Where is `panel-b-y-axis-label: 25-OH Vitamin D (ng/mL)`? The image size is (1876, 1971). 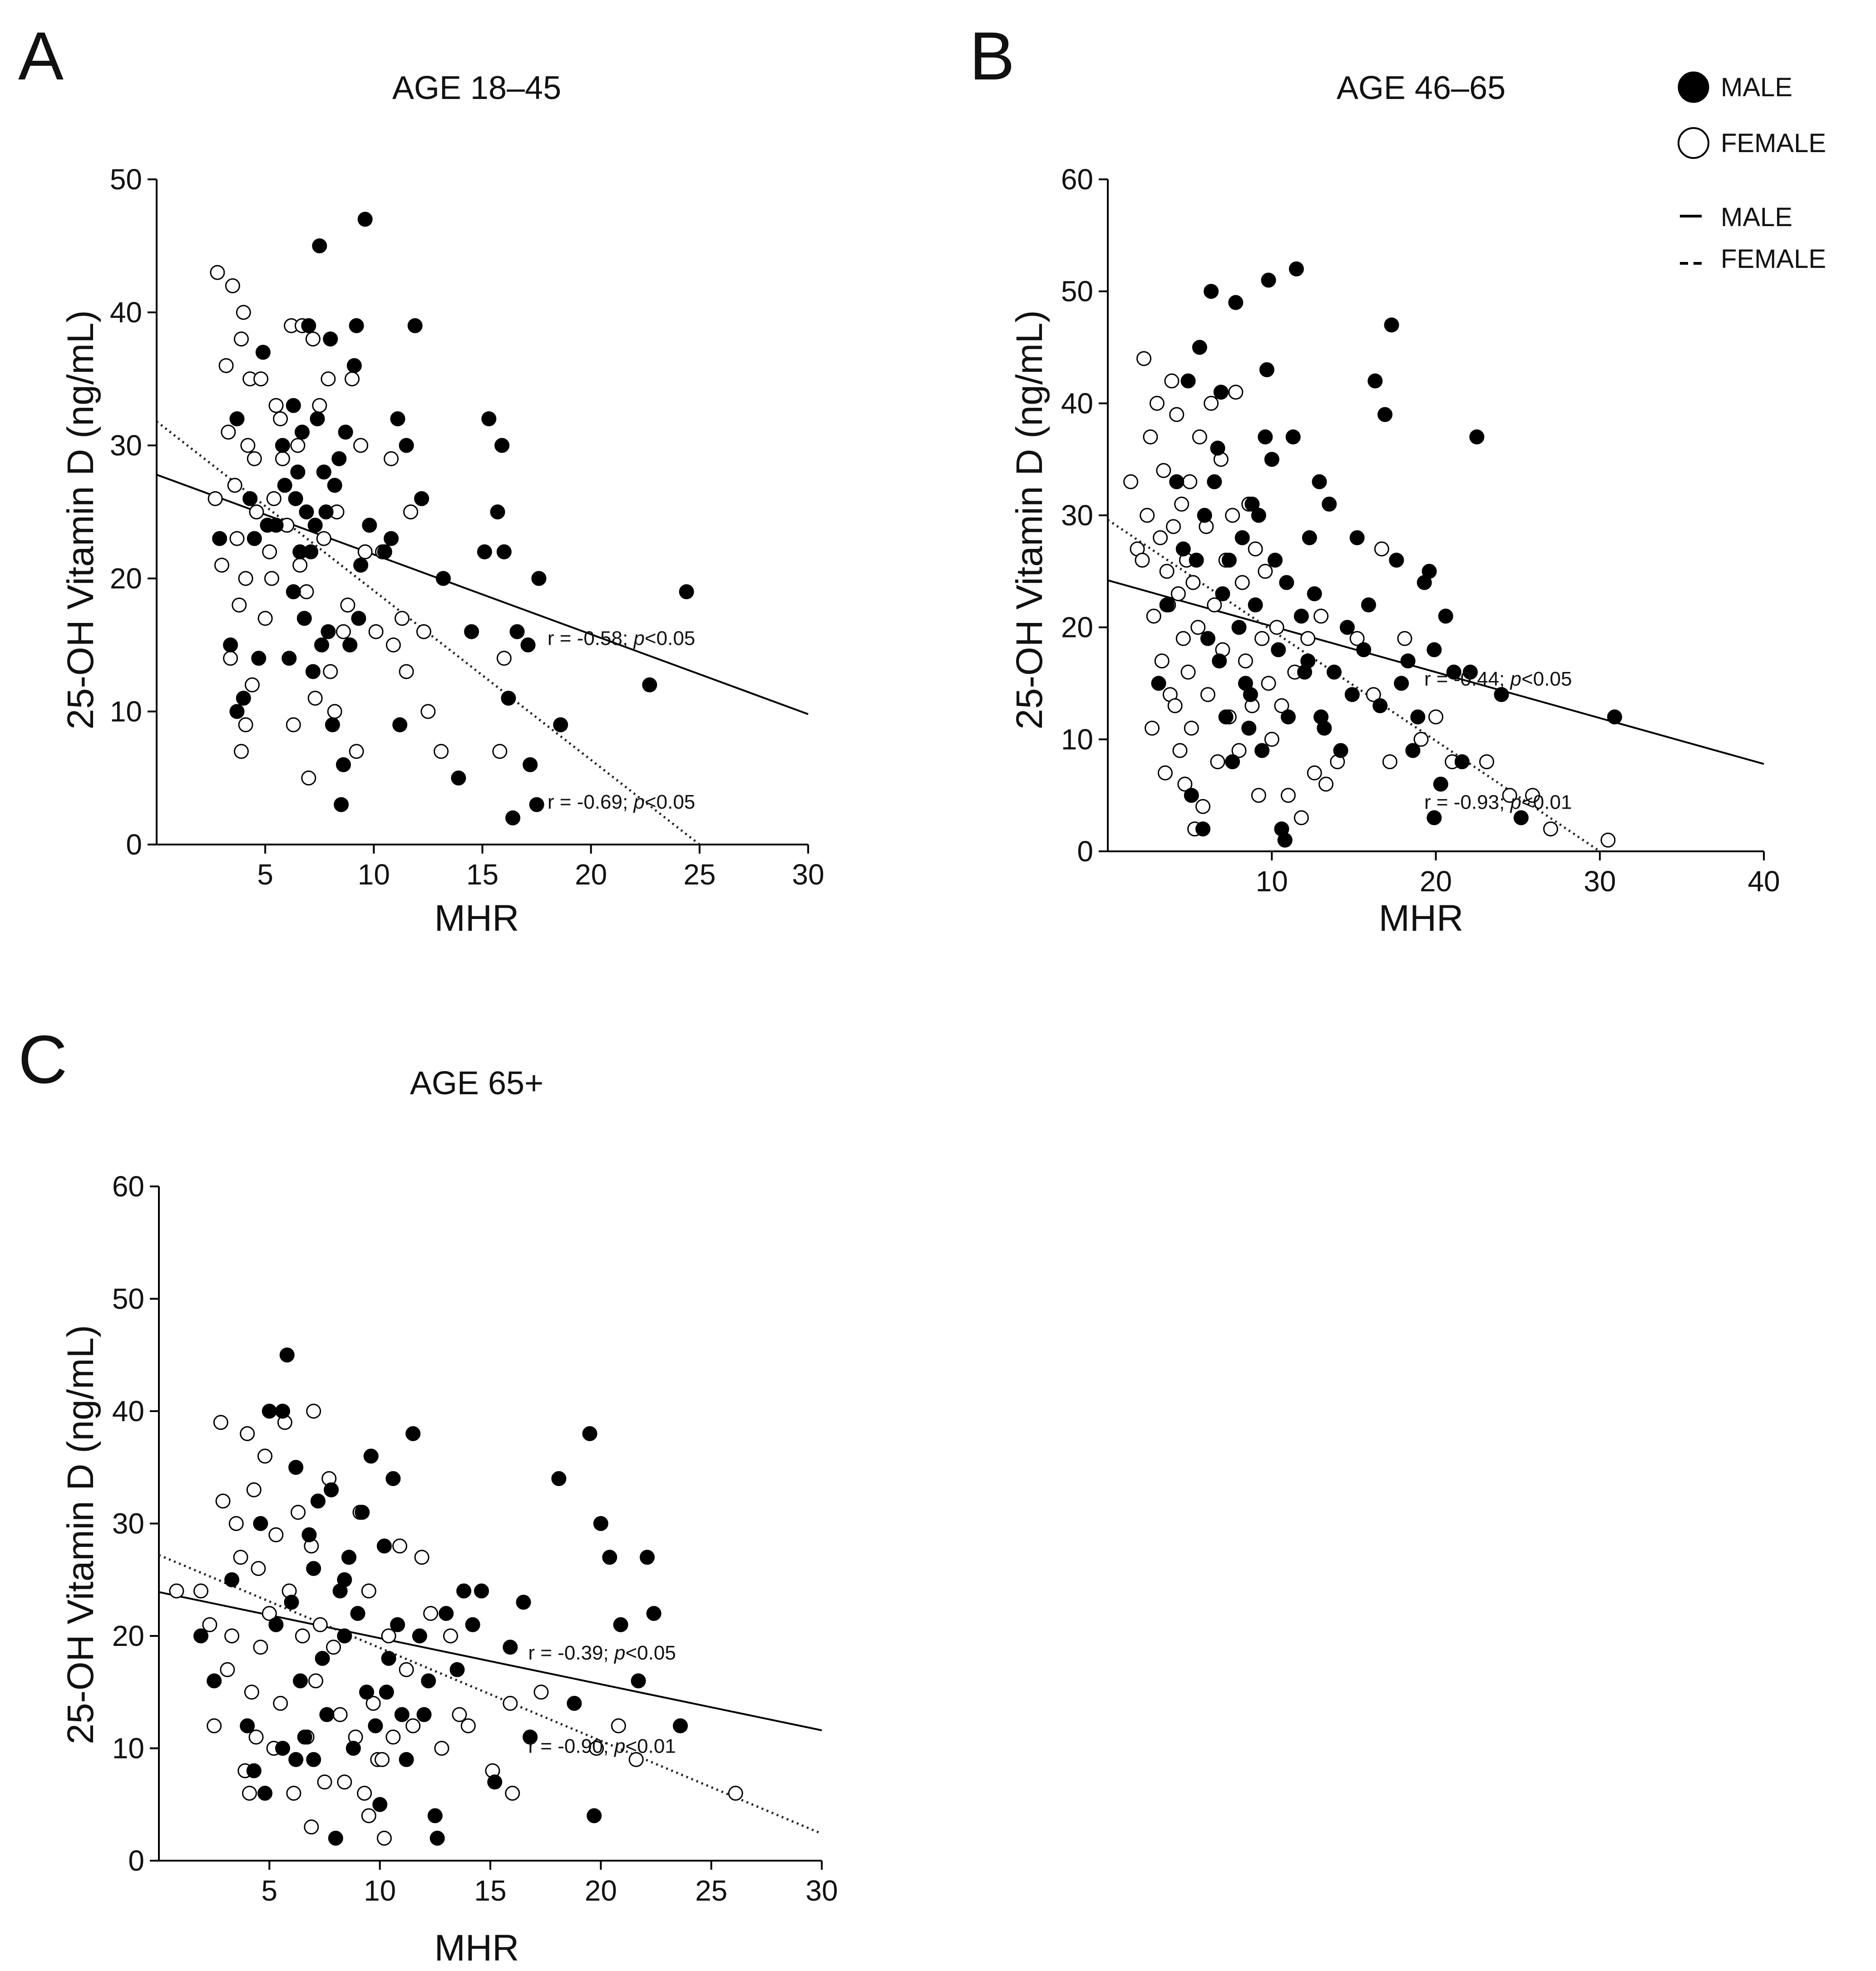
panel-b-y-axis-label: 25-OH Vitamin D (ng/mL) is located at coordinates (1029, 520).